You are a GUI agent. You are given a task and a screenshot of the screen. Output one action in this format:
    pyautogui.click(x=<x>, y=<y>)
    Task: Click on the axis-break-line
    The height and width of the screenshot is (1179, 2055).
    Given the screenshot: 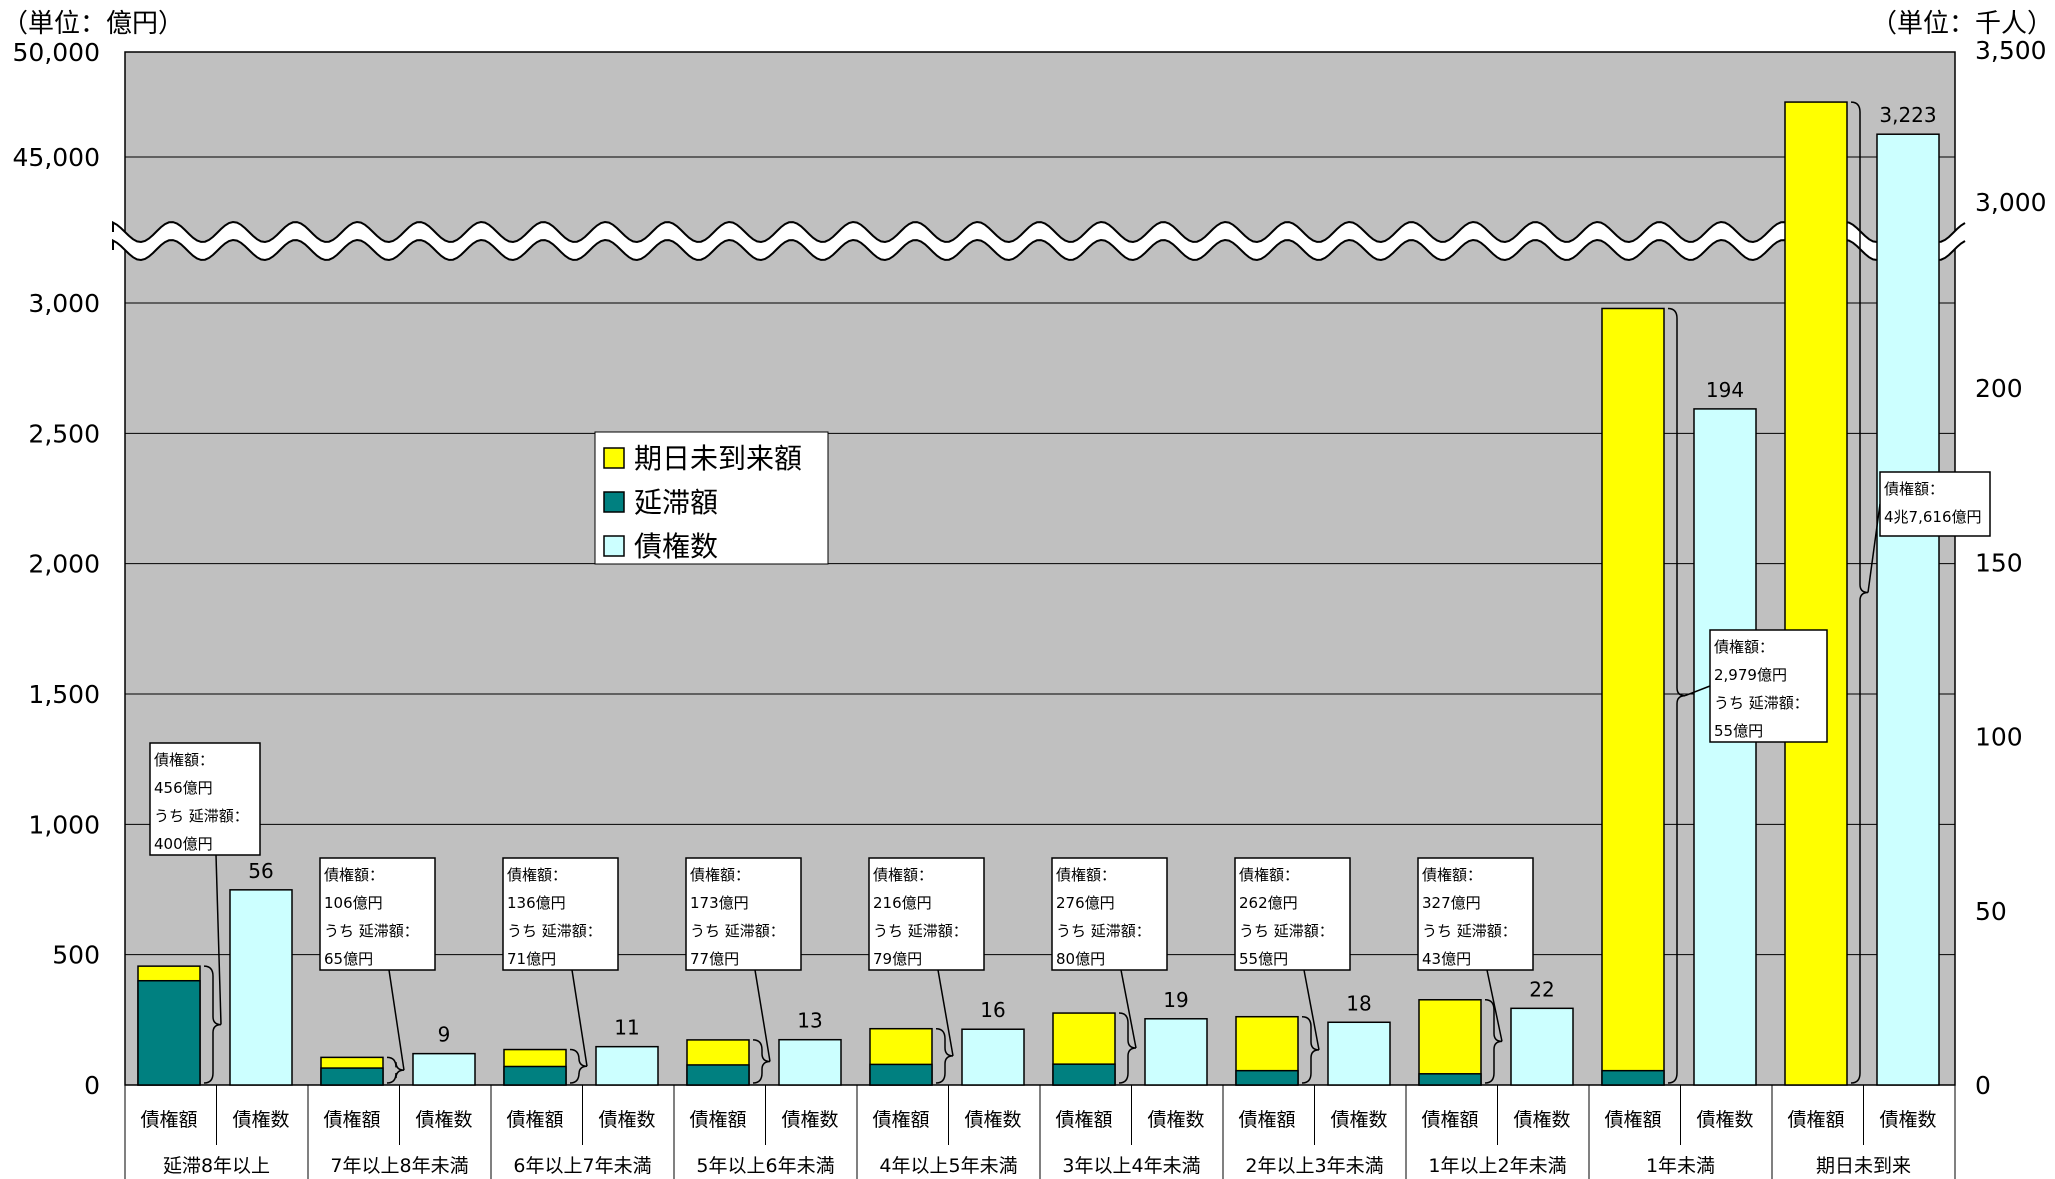 What is the action you would take?
    pyautogui.click(x=1039, y=232)
    